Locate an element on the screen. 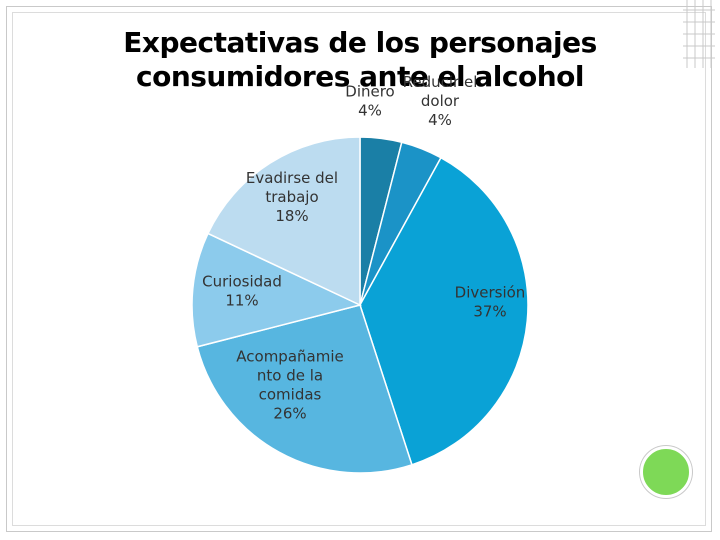 The image size is (720, 540). slice-label-4-line-4: 26% is located at coordinates (289, 414).